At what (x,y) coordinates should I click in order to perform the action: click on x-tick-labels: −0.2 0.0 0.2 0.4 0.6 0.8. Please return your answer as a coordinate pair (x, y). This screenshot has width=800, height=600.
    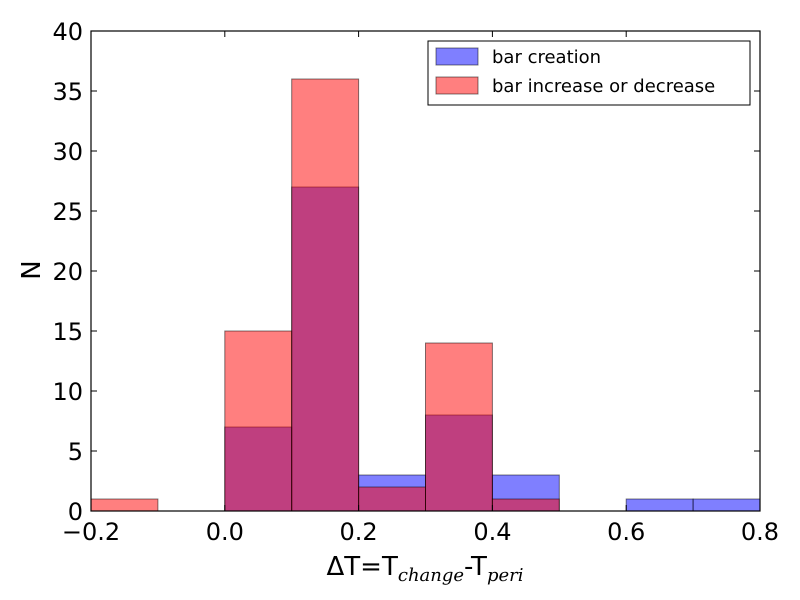
    Looking at the image, I should click on (420, 532).